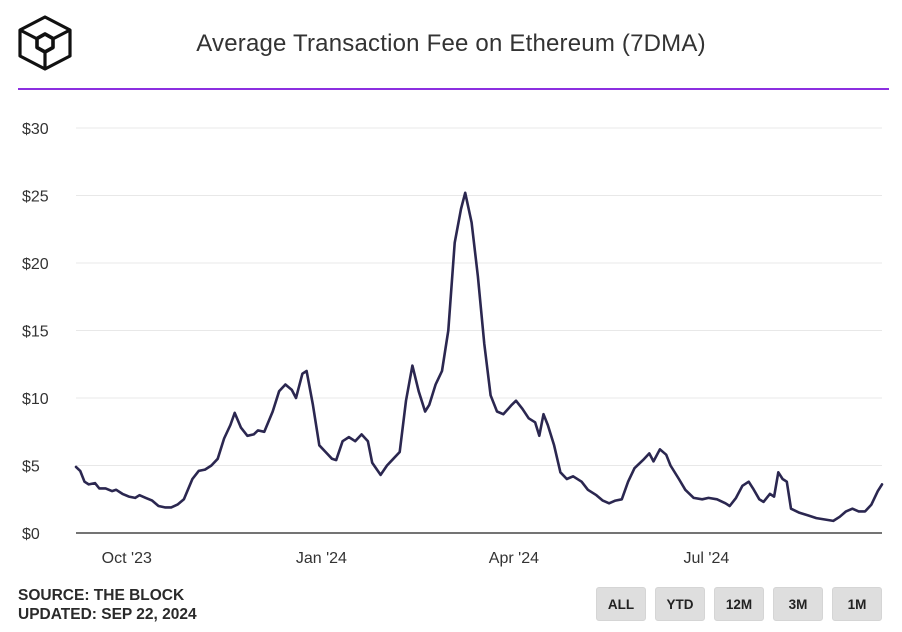 The width and height of the screenshot is (902, 632). I want to click on range-button-ytd: YTD, so click(680, 604).